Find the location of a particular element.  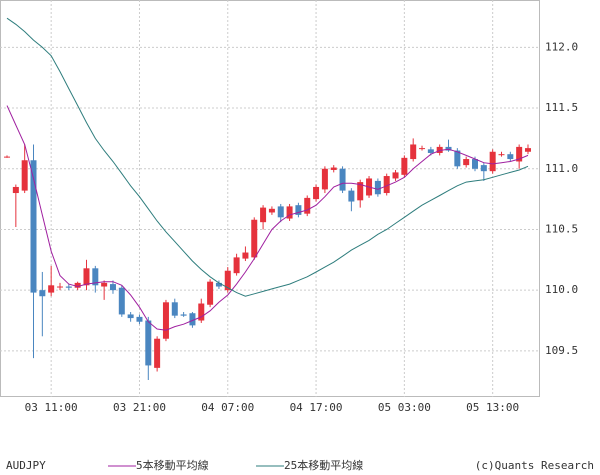

legend-label: 25本移動平均線 is located at coordinates (323, 465).